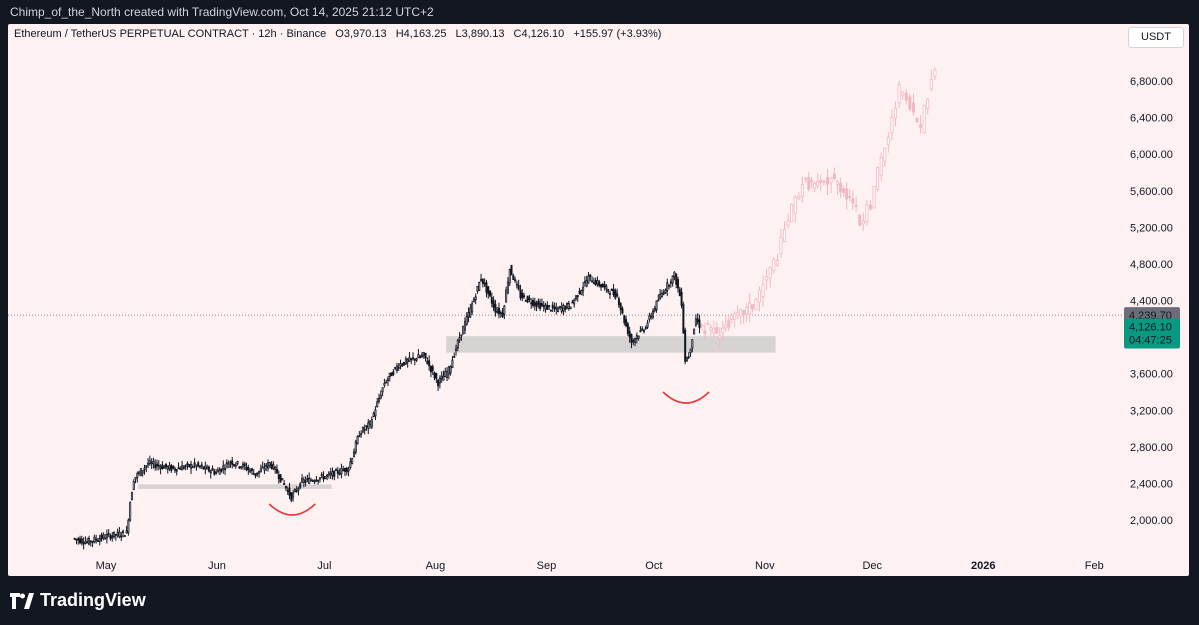 This screenshot has height=625, width=1199. What do you see at coordinates (1151, 82) in the screenshot?
I see `price-tick-label: 6,800.00` at bounding box center [1151, 82].